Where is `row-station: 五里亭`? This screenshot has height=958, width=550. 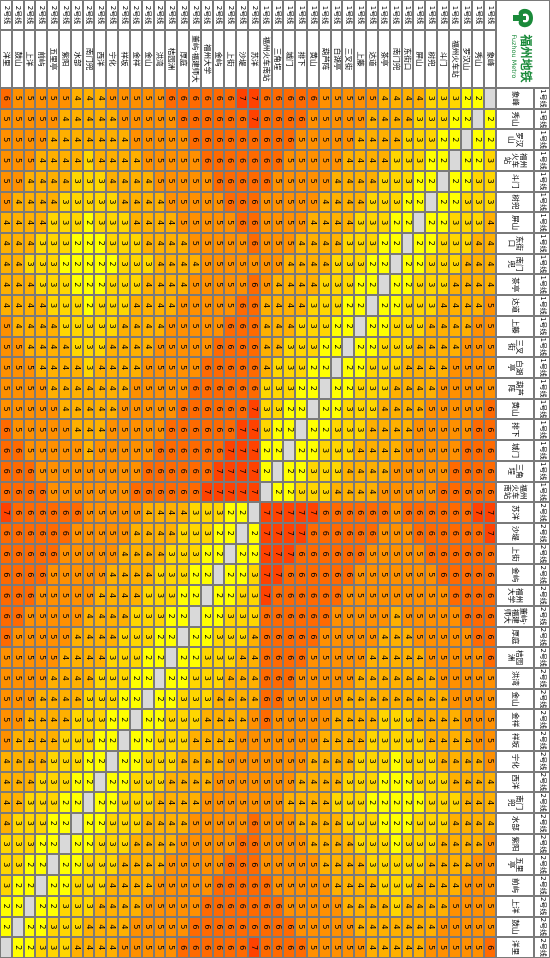 row-station: 五里亭 is located at coordinates (53, 59).